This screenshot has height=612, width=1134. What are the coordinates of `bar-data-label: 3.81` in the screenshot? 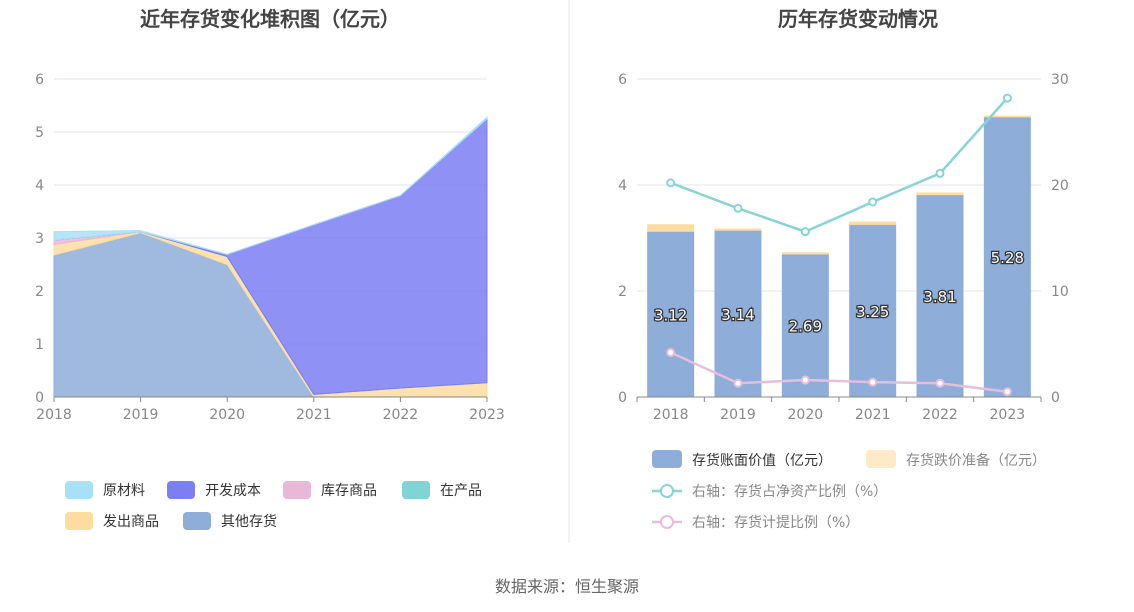 It's located at (939, 297).